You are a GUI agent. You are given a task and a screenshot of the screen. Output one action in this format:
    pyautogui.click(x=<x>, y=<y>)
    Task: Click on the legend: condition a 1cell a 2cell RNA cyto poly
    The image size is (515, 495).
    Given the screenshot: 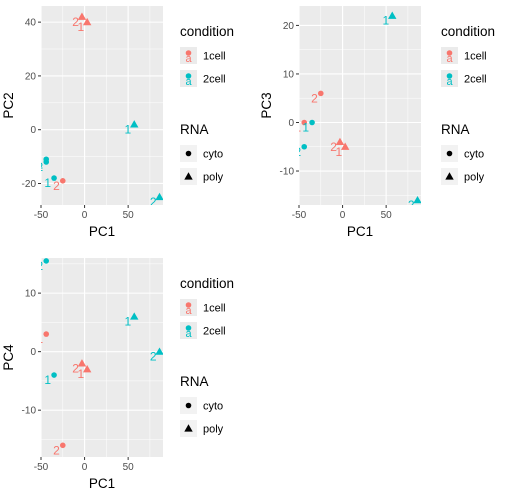 What is the action you would take?
    pyautogui.click(x=207, y=104)
    